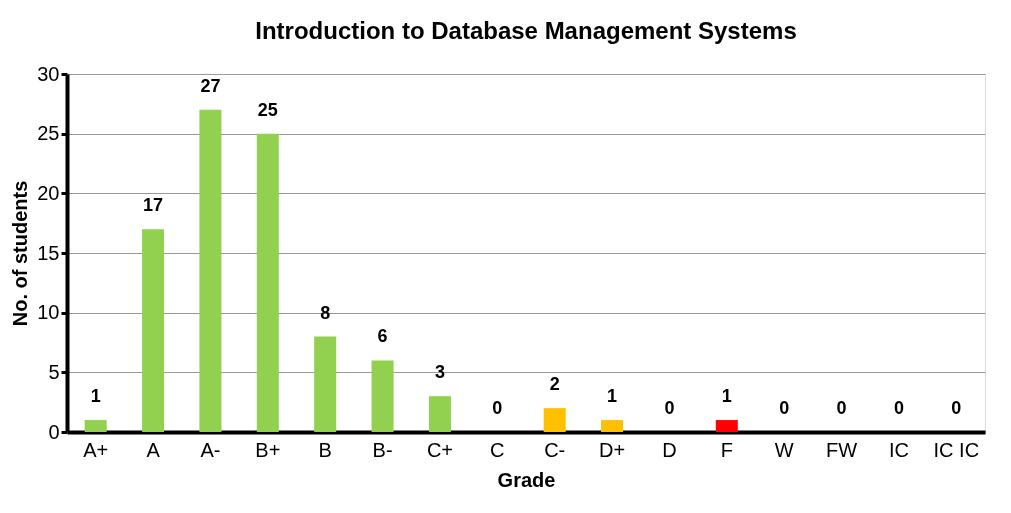 The image size is (1011, 513). Describe the element at coordinates (267, 109) in the screenshot. I see `data-label: 25` at that location.